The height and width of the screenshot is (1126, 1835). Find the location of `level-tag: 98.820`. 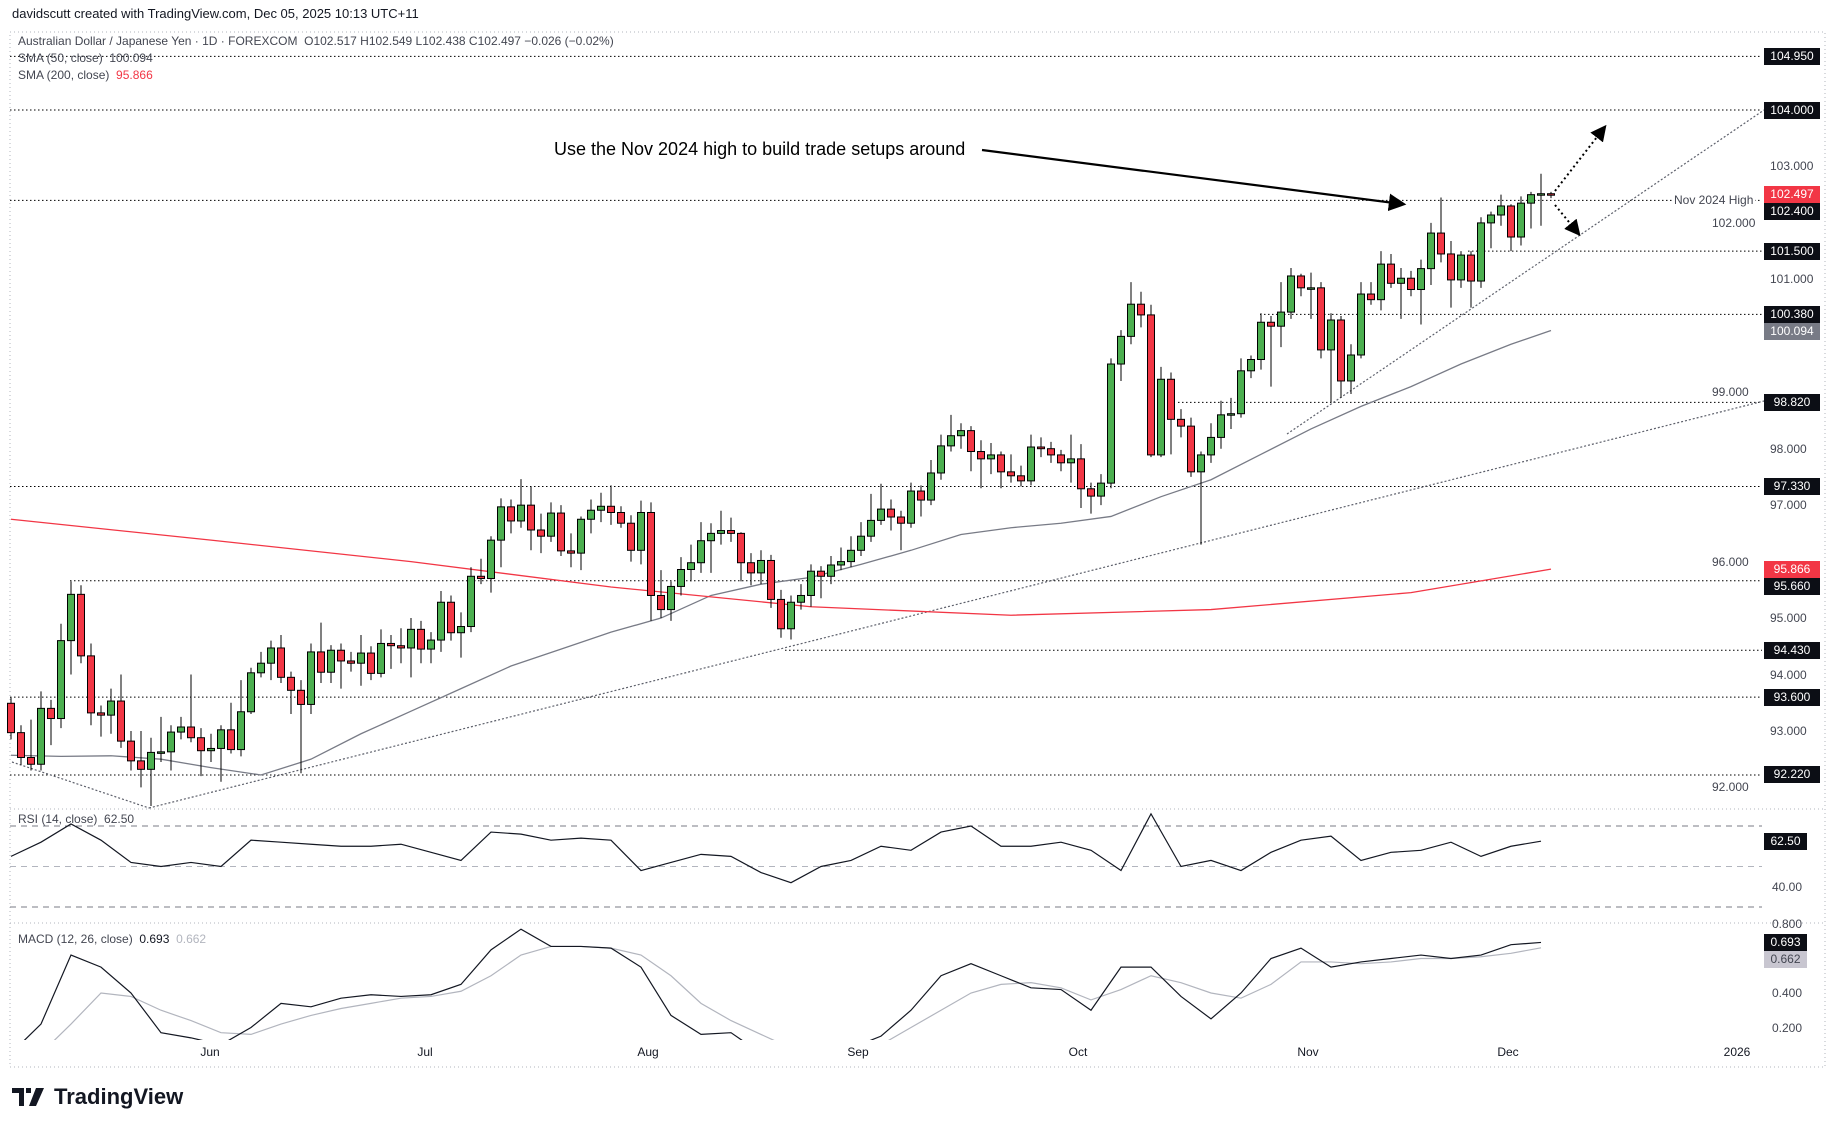

level-tag: 98.820 is located at coordinates (1792, 402).